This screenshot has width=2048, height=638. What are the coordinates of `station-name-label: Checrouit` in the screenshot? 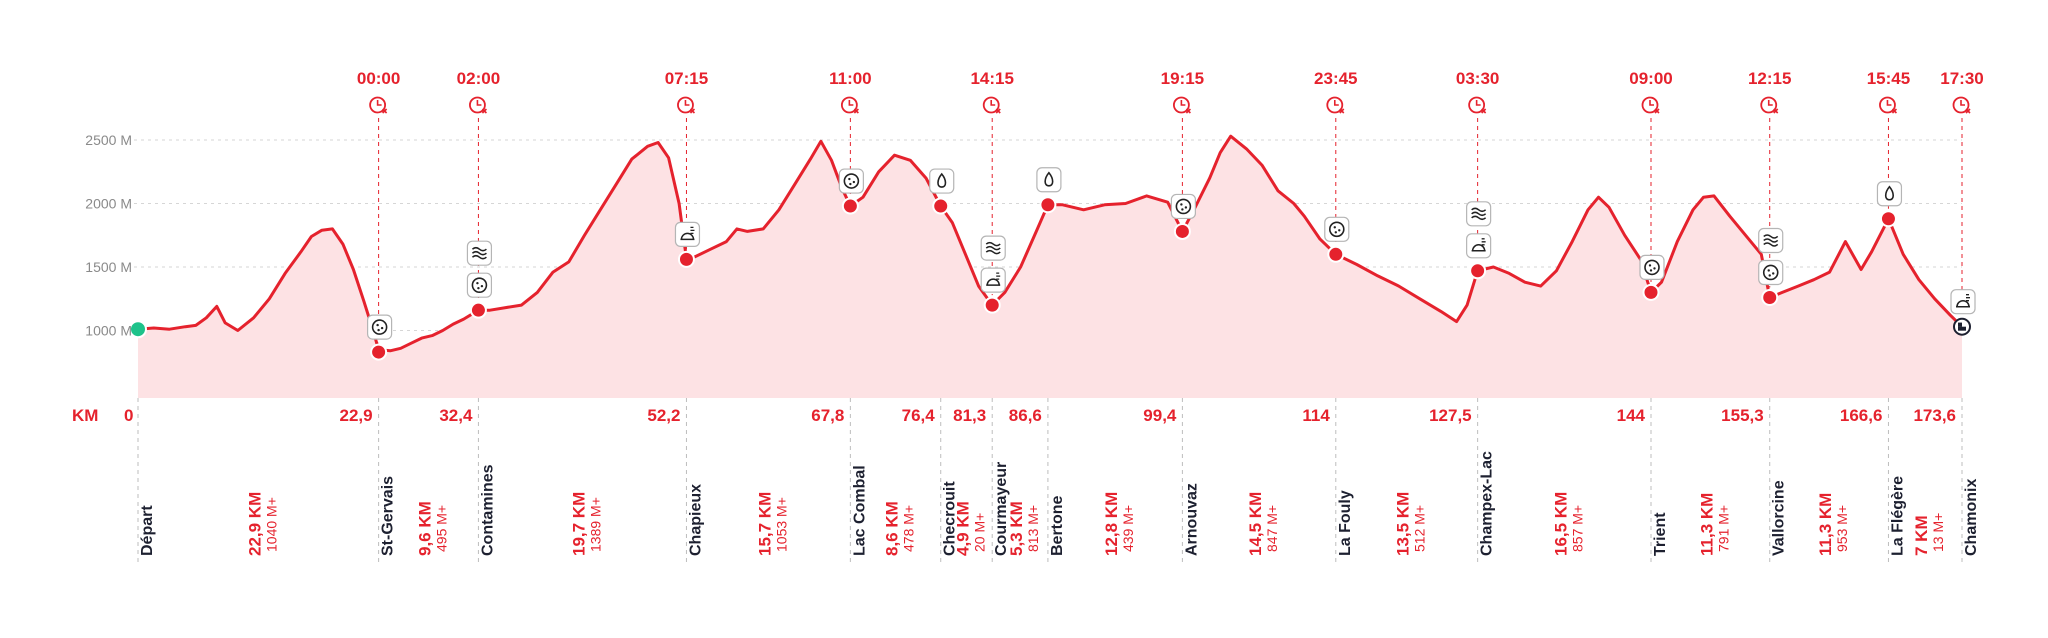 It's located at (950, 518).